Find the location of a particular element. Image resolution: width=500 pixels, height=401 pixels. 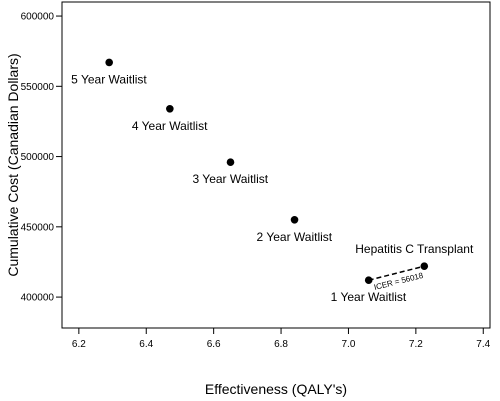

x-tick-label: 6.6 is located at coordinates (214, 344).